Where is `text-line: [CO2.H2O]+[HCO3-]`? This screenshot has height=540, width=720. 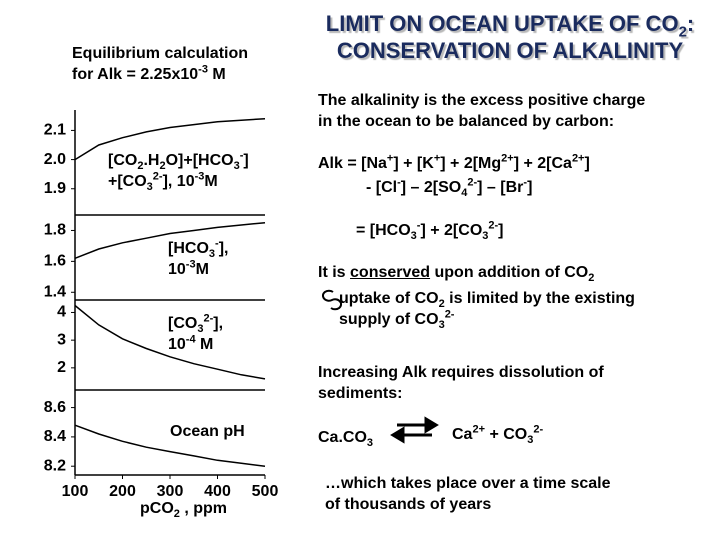 text-line: [CO2.H2O]+[HCO3-] is located at coordinates (178, 161).